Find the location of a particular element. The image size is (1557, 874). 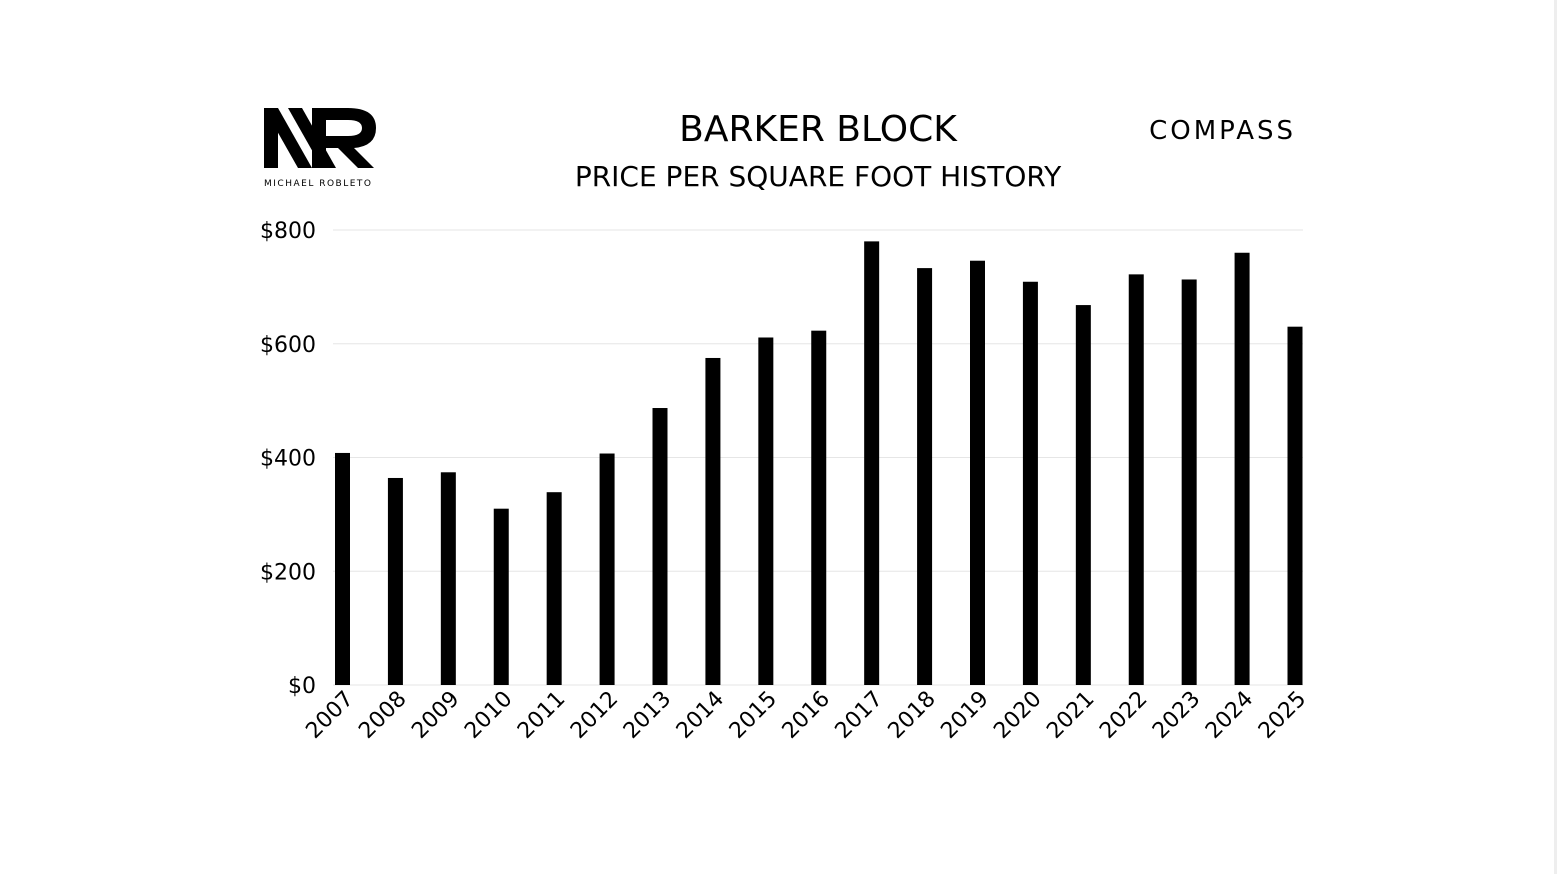

y-tick-label: $400 is located at coordinates (288, 459).